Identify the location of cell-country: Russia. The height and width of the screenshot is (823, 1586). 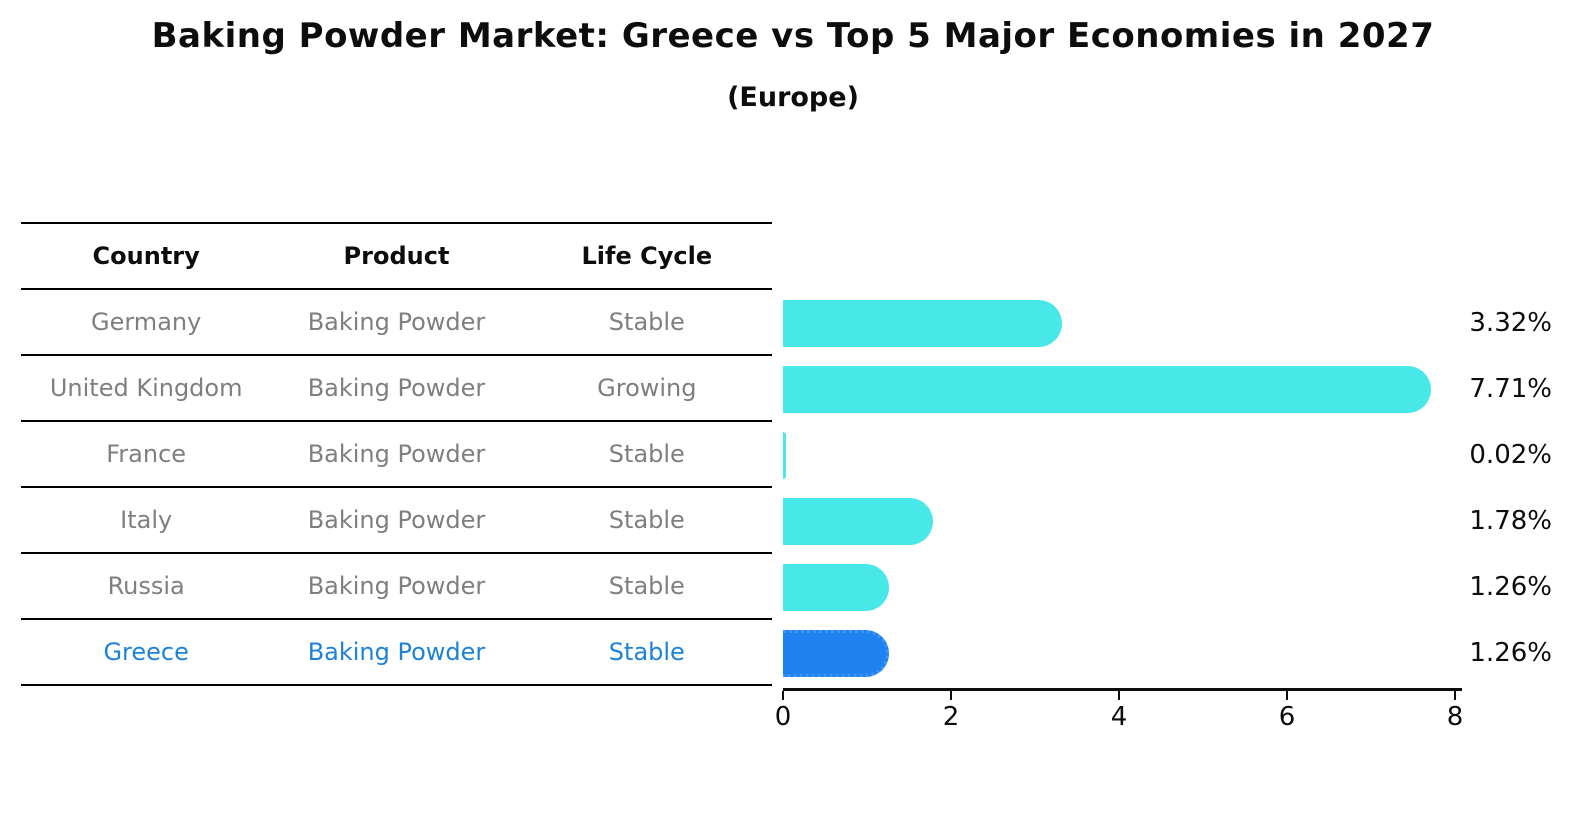
(146, 586).